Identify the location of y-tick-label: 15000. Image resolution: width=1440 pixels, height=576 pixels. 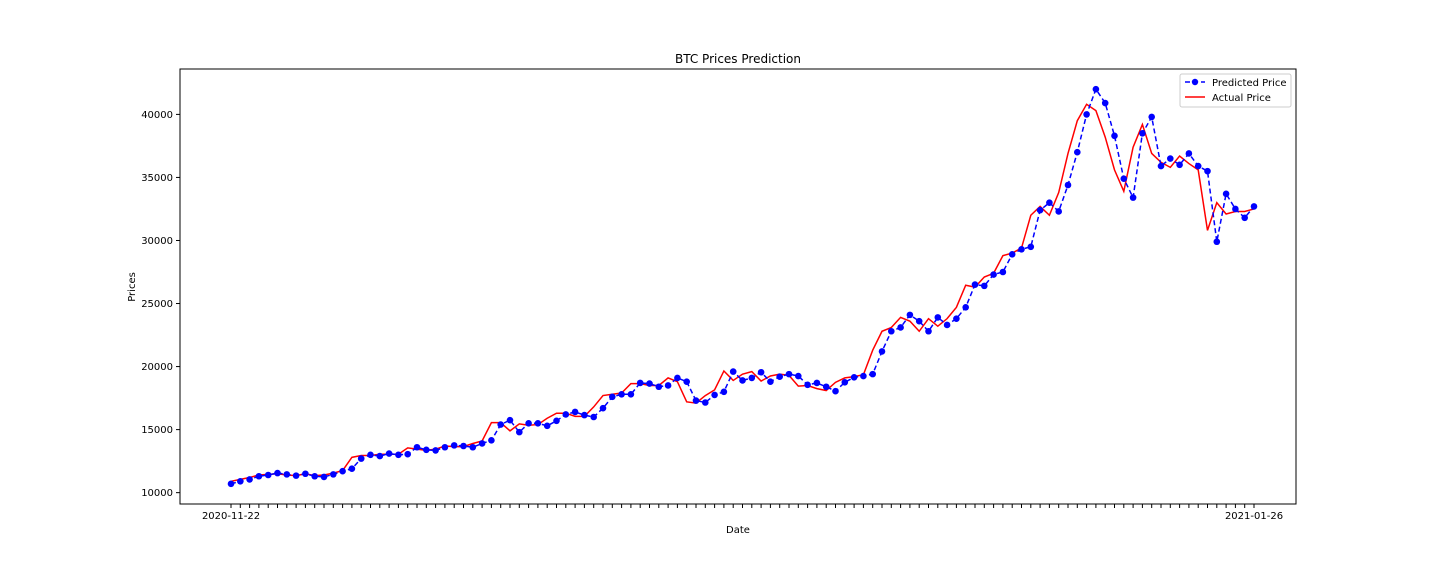
(157, 430).